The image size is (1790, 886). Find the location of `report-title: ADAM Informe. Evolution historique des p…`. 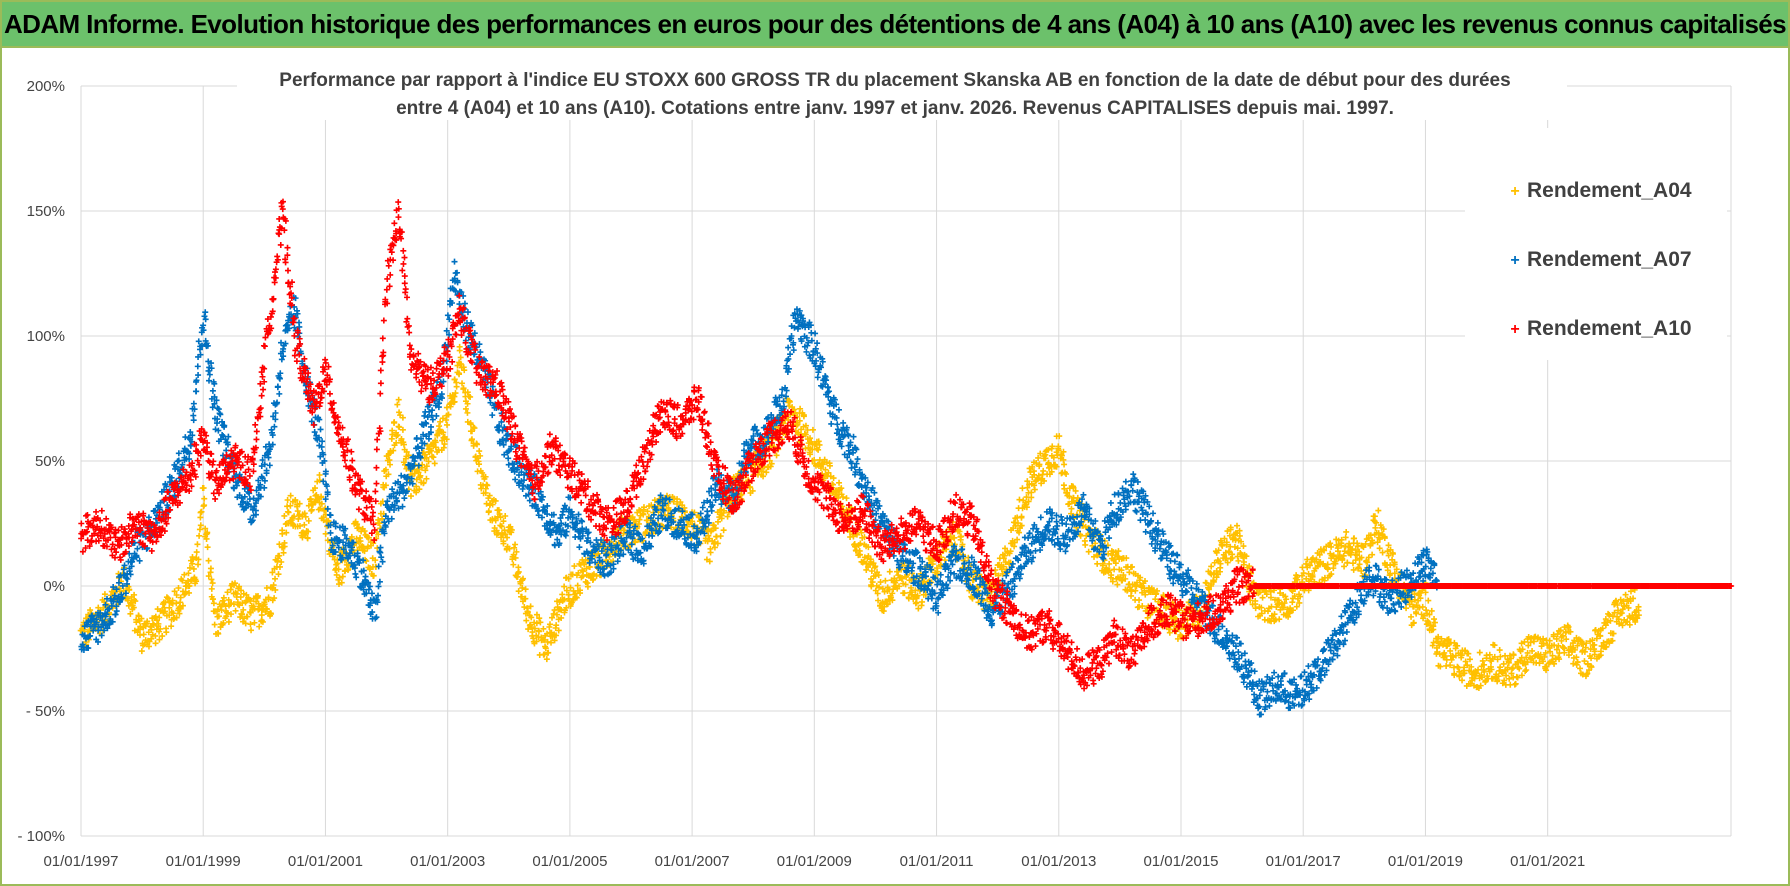

report-title: ADAM Informe. Evolution historique des p… is located at coordinates (895, 24).